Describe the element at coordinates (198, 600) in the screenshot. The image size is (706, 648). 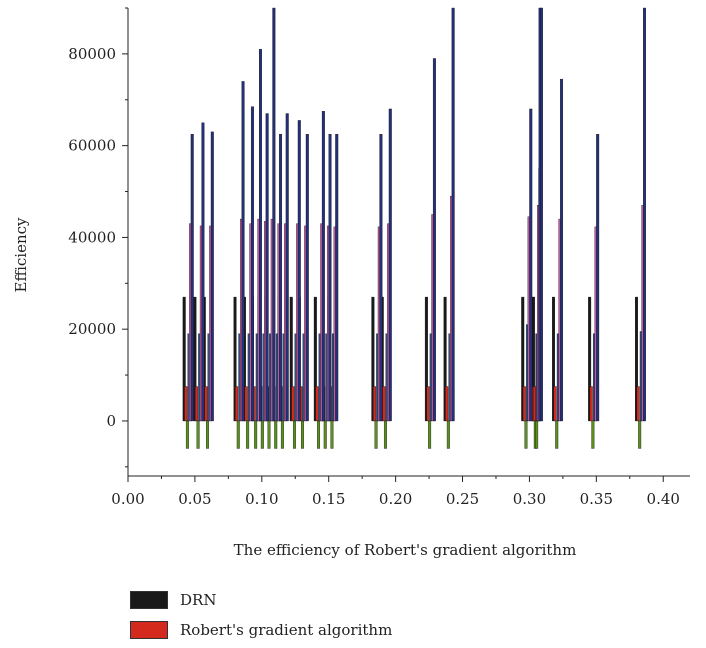
I see `legend-label: DRN` at that location.